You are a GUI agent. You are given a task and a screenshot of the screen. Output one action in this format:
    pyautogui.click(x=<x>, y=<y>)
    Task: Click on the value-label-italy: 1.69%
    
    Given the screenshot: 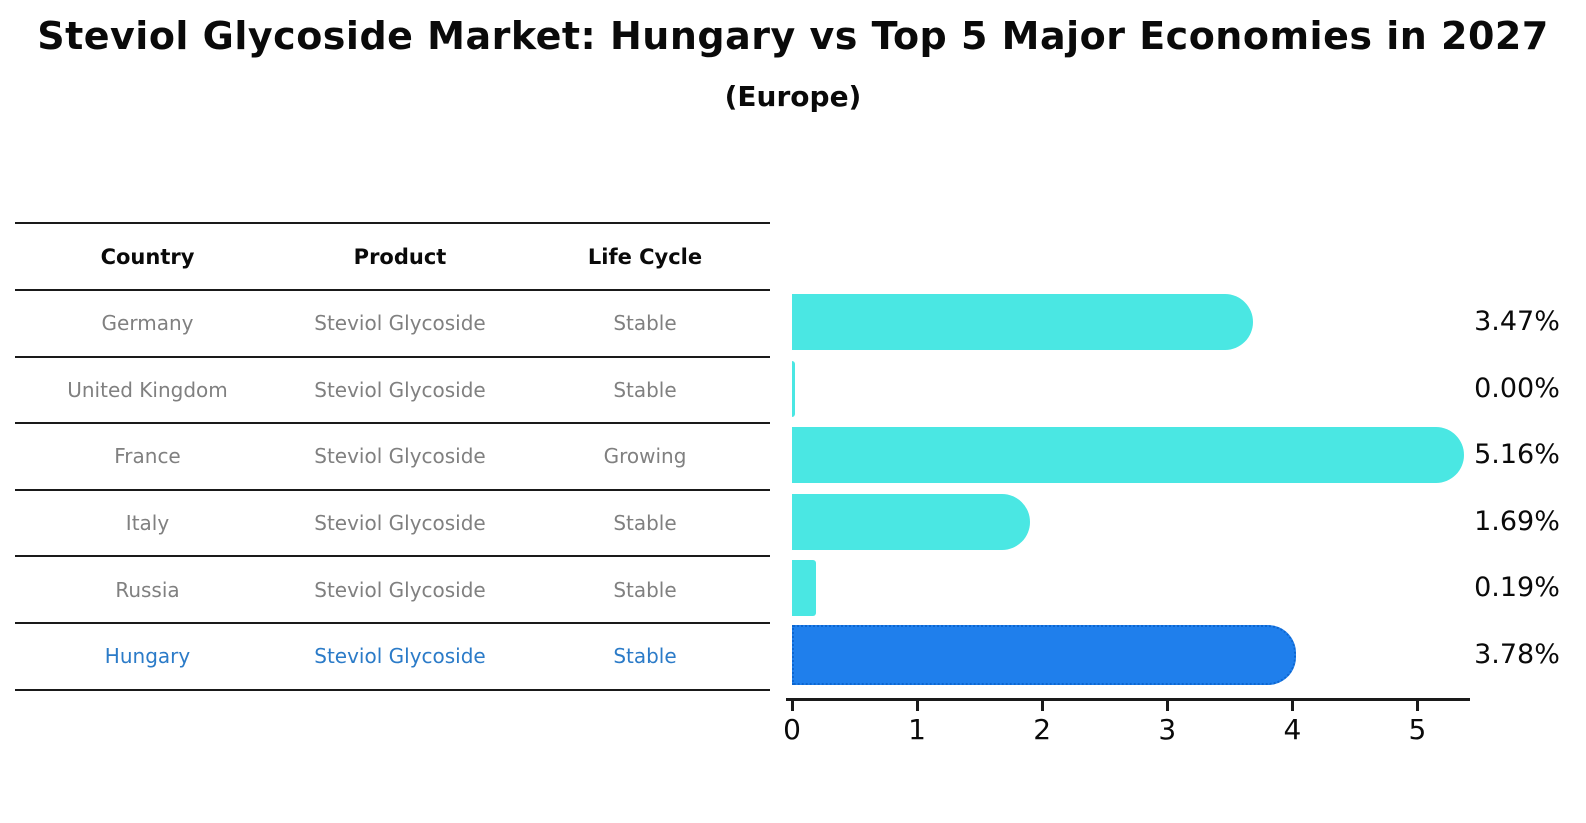 What is the action you would take?
    pyautogui.click(x=1517, y=521)
    